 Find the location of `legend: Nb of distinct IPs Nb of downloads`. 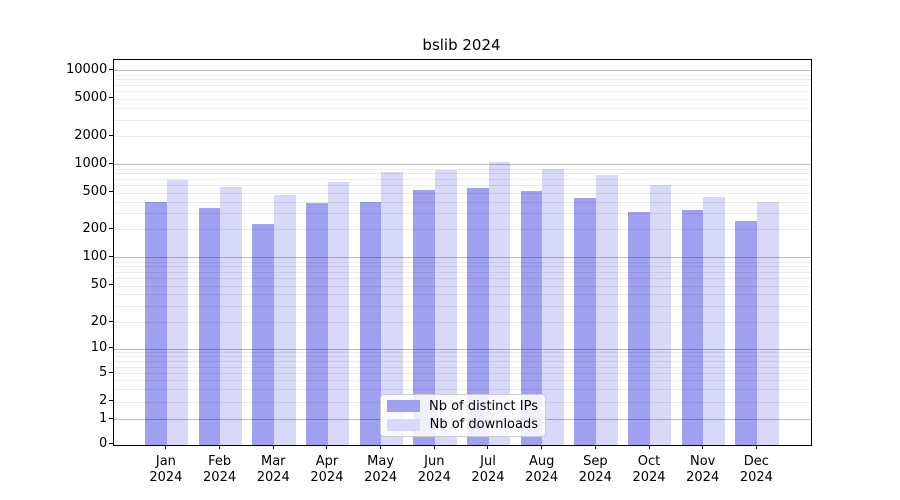

legend: Nb of distinct IPs Nb of downloads is located at coordinates (463, 415).